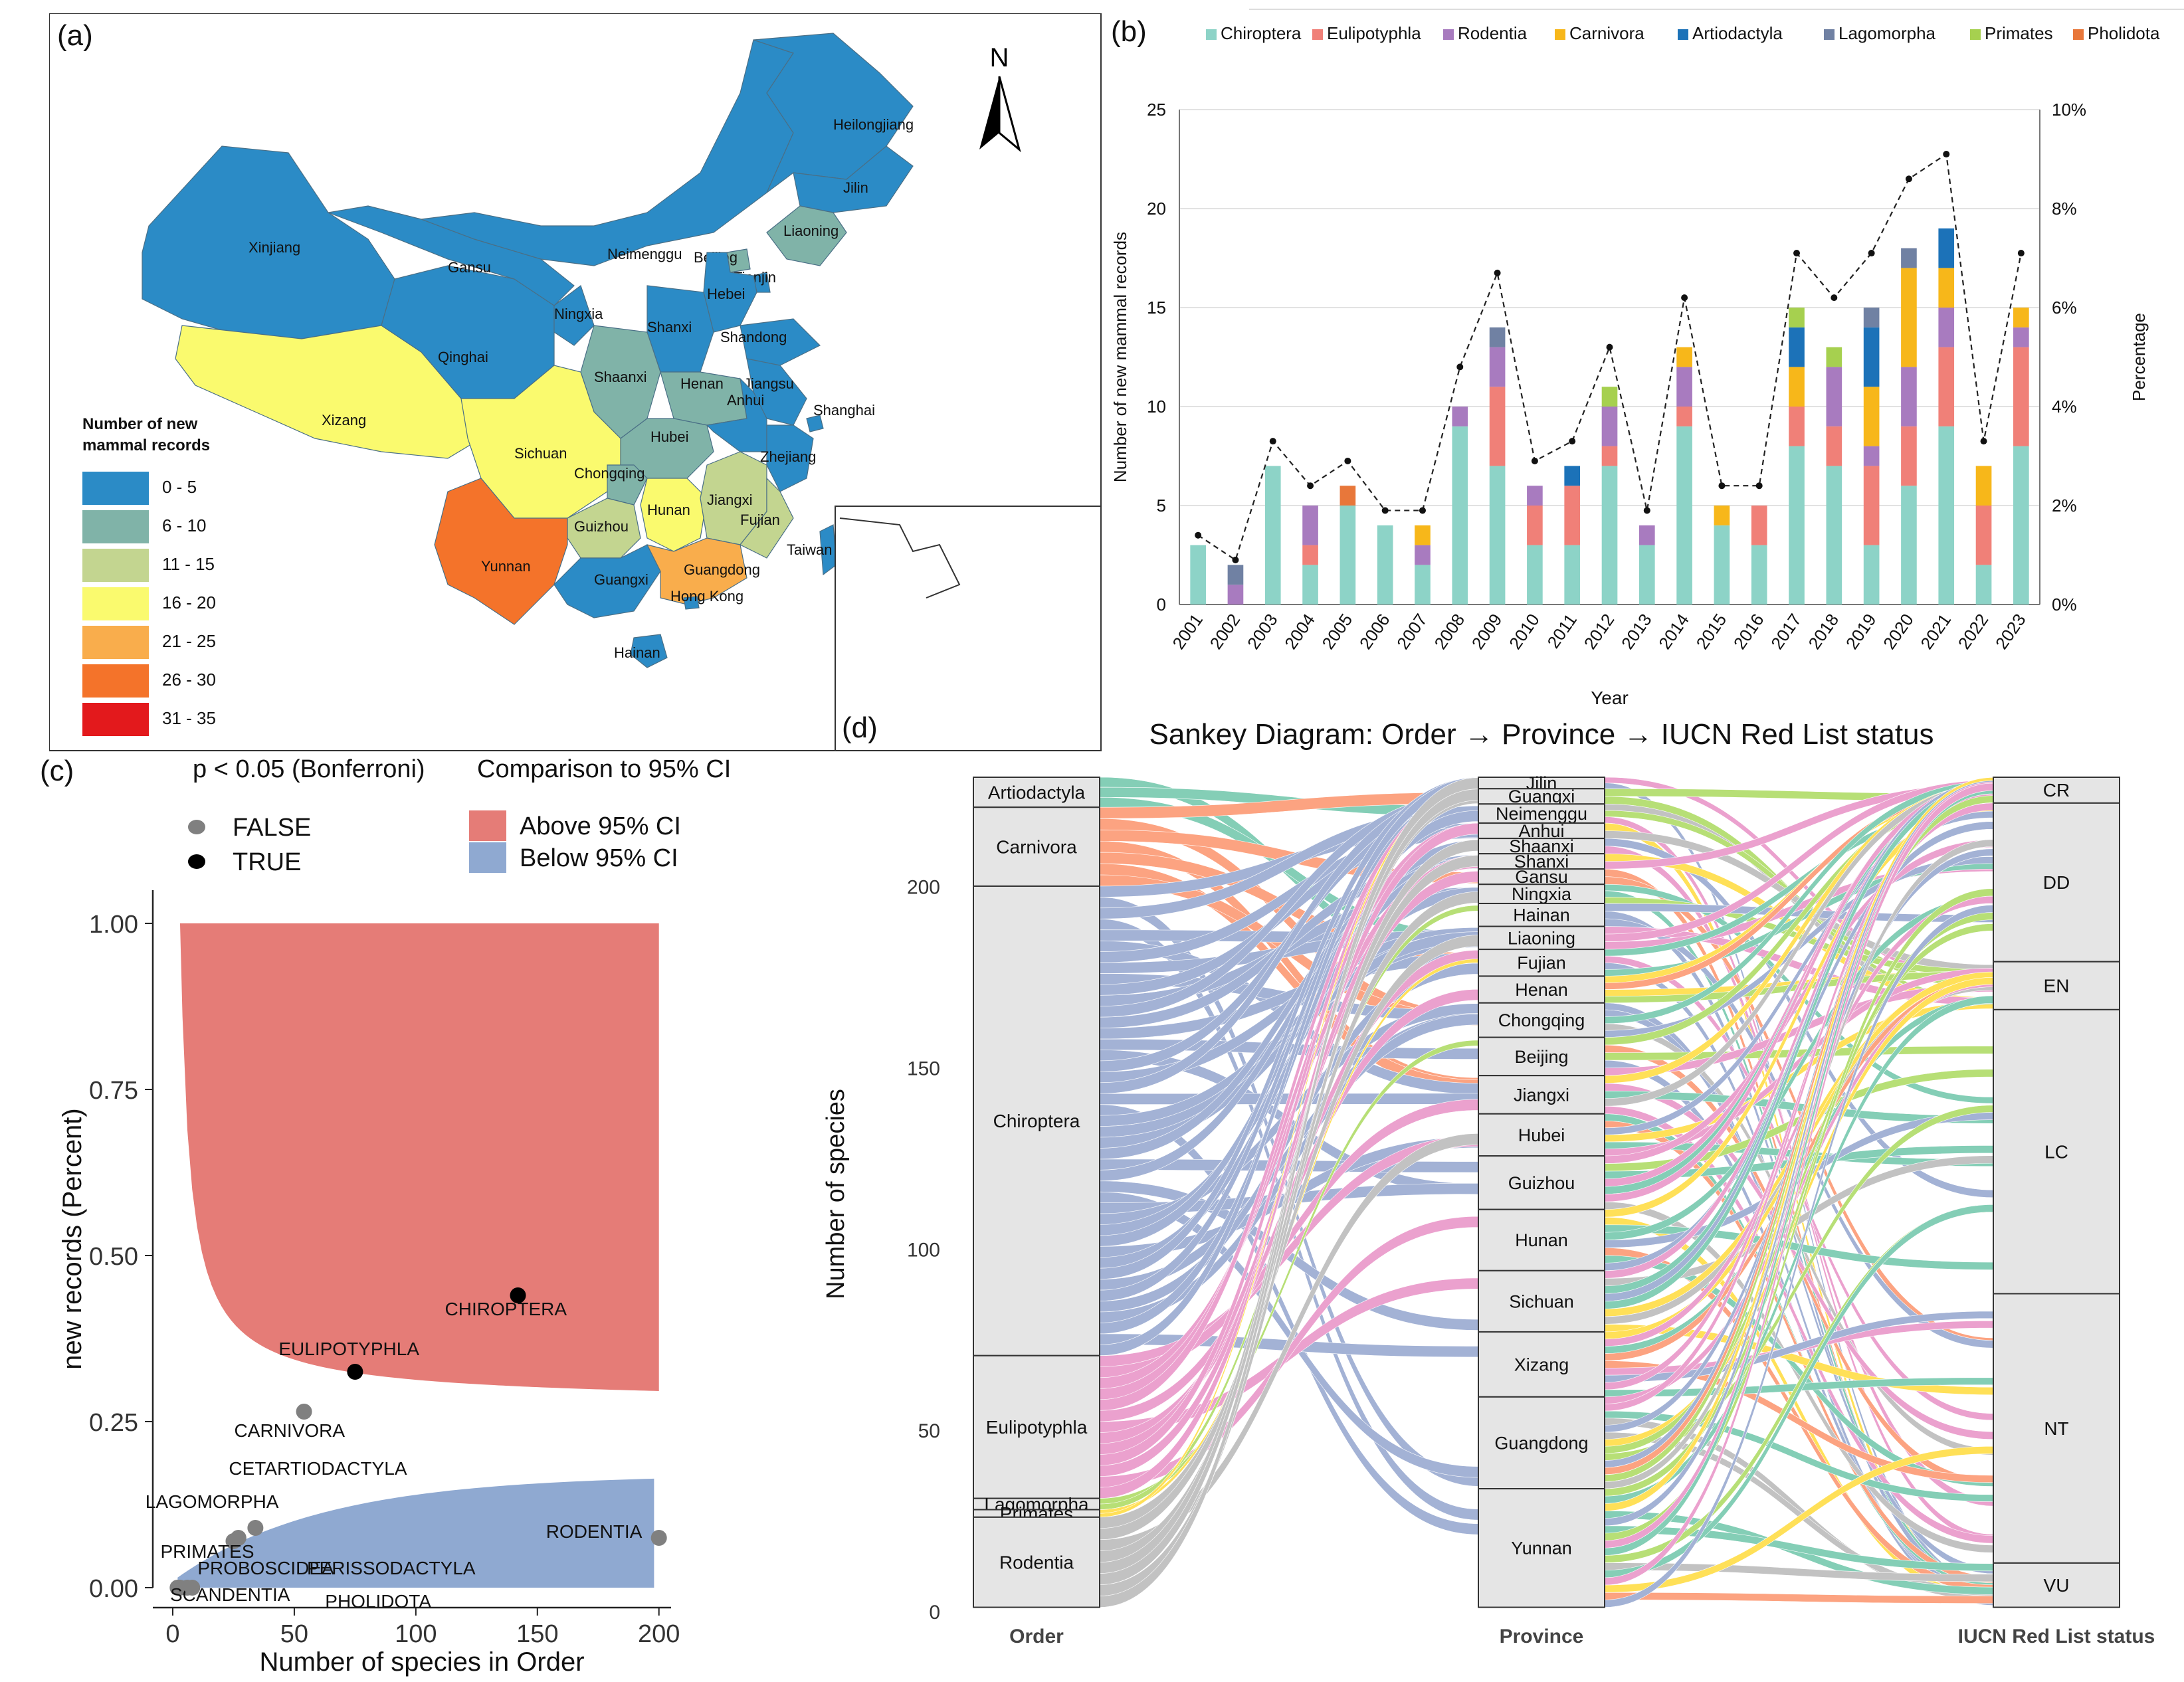  I want to click on ci-legend-label: Below 95% CI, so click(599, 858).